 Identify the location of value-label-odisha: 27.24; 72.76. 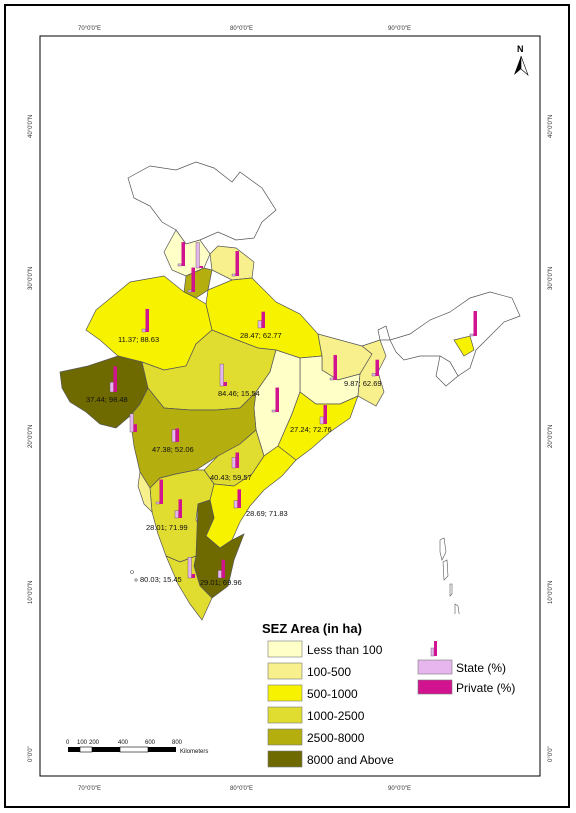
(311, 429).